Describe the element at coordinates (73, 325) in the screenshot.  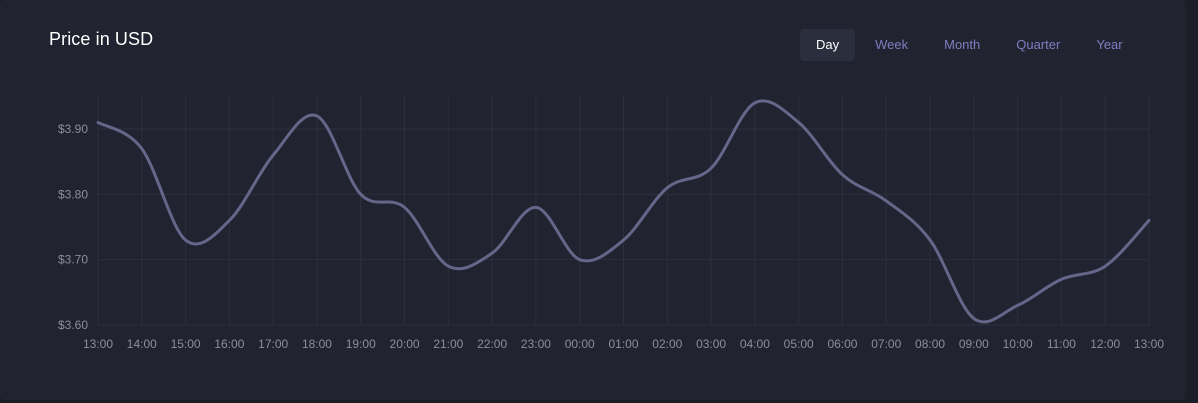
I see `y-tick-label: $3.60` at that location.